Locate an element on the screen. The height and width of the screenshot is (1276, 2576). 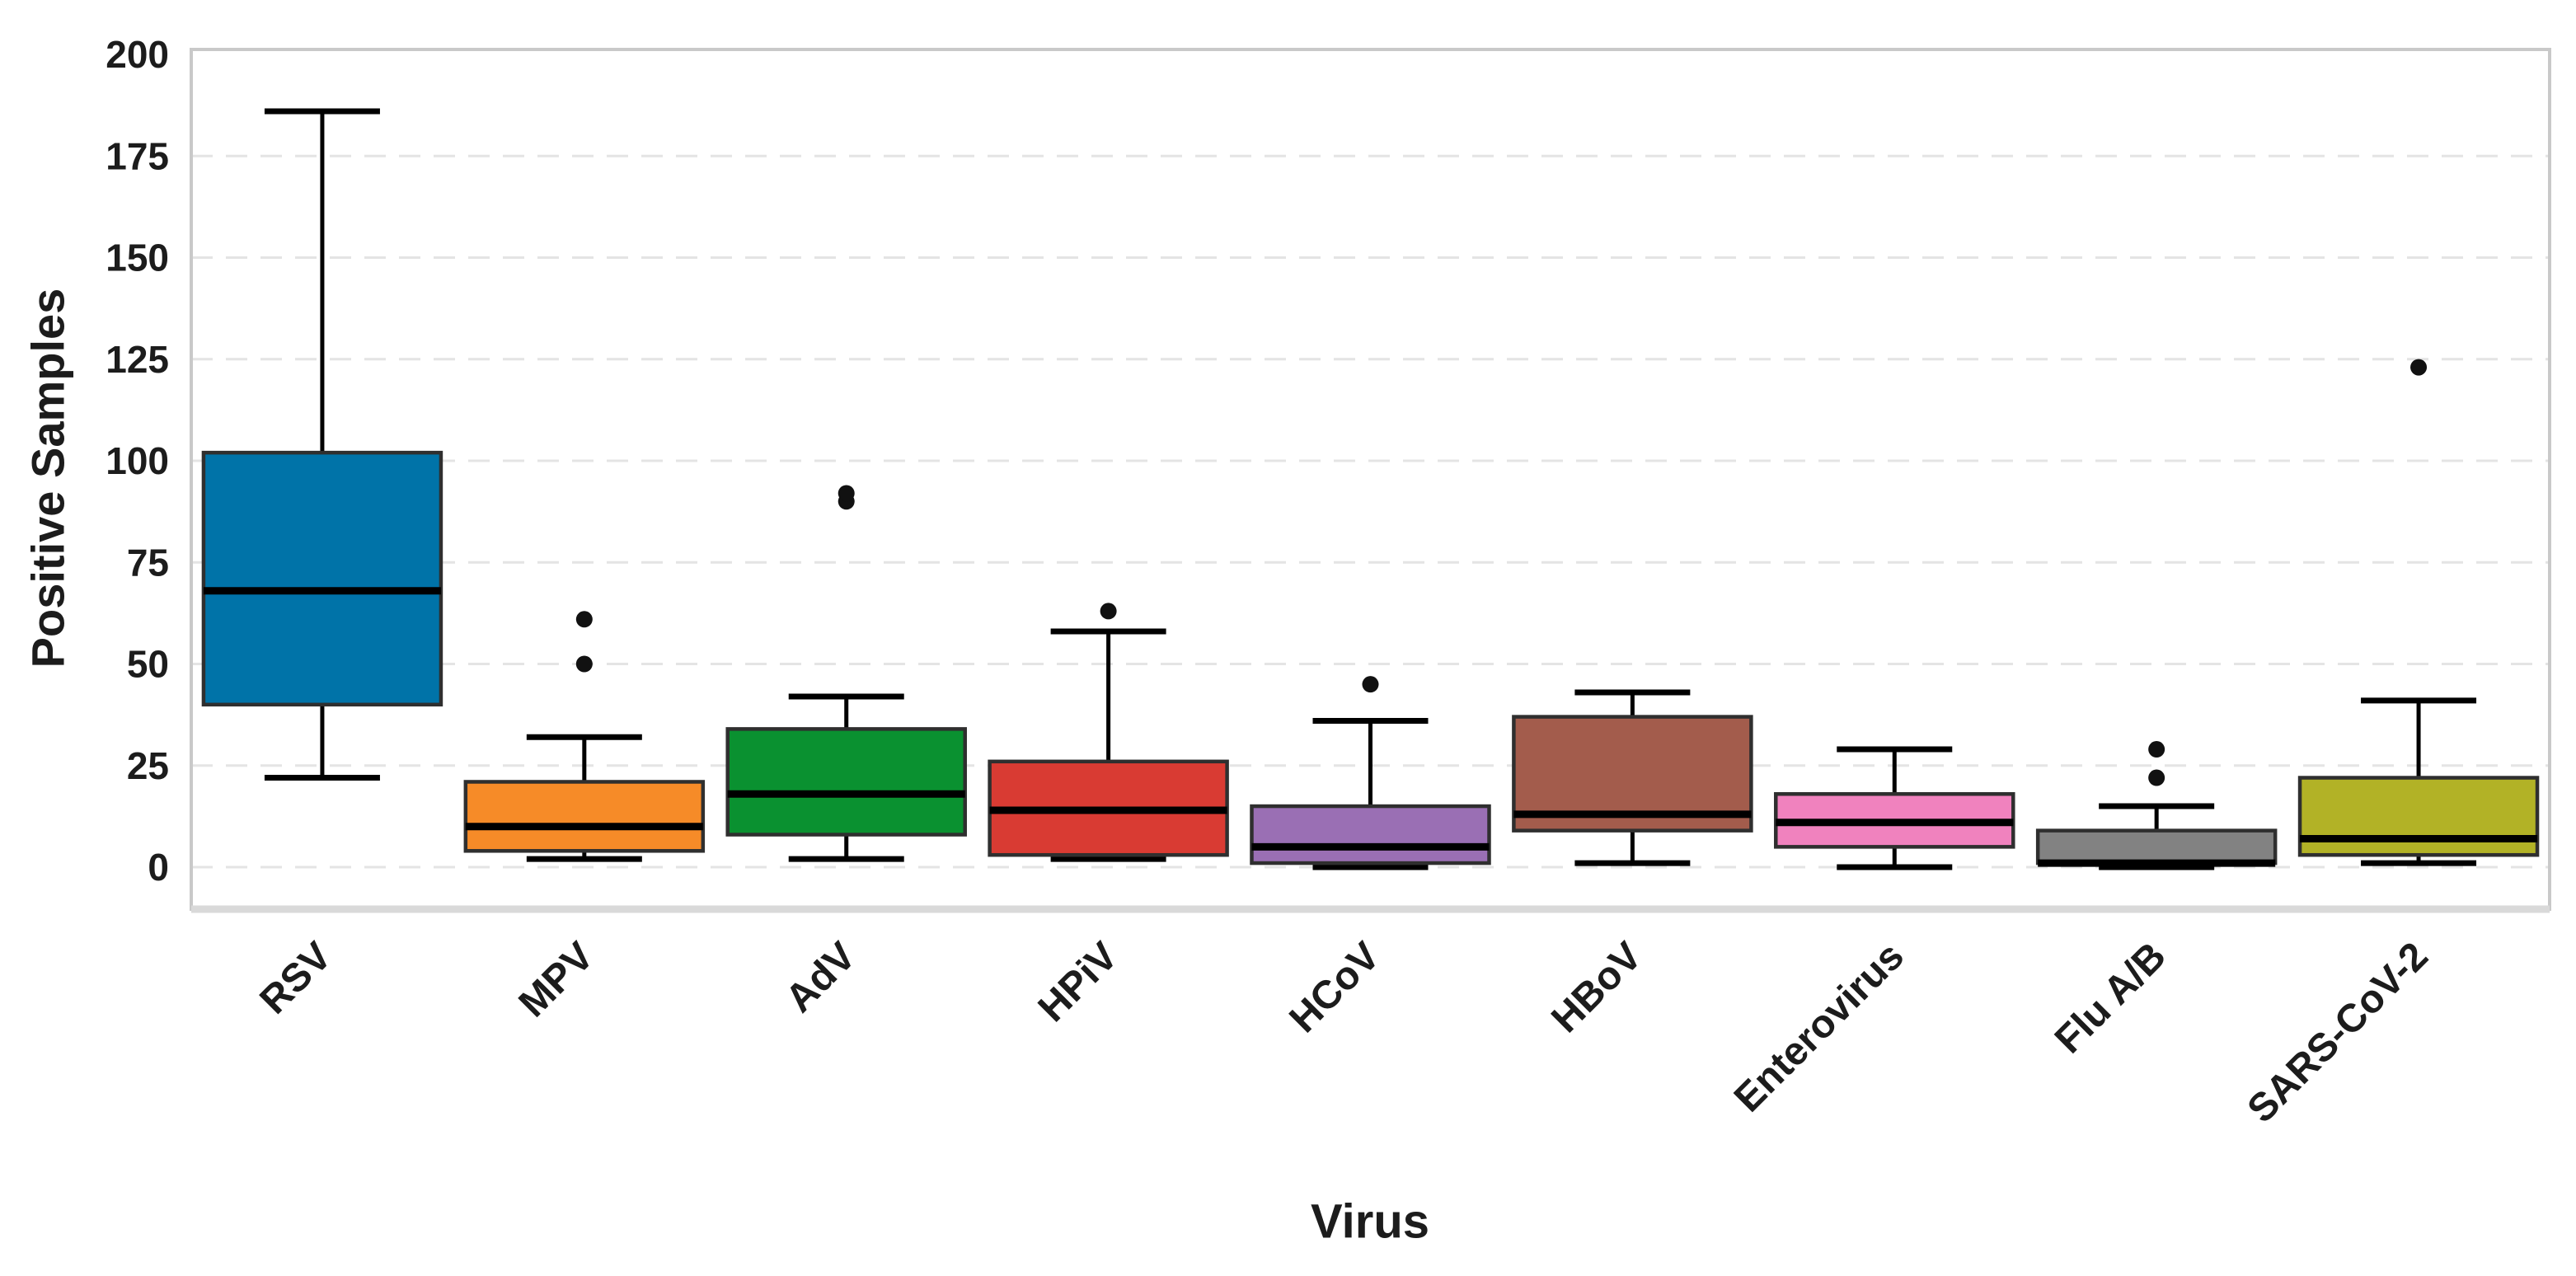
x-category-label-MPV: MPV is located at coordinates (557, 979).